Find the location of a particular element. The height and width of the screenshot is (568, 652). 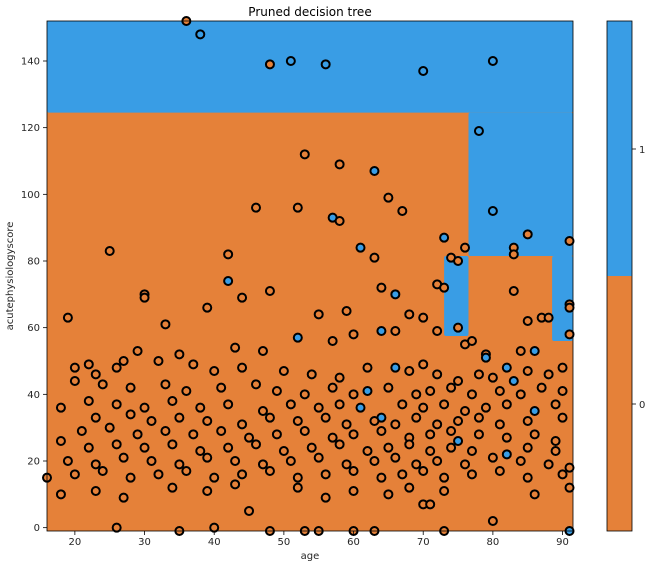

y-tick-label: 140 is located at coordinates (30, 62).